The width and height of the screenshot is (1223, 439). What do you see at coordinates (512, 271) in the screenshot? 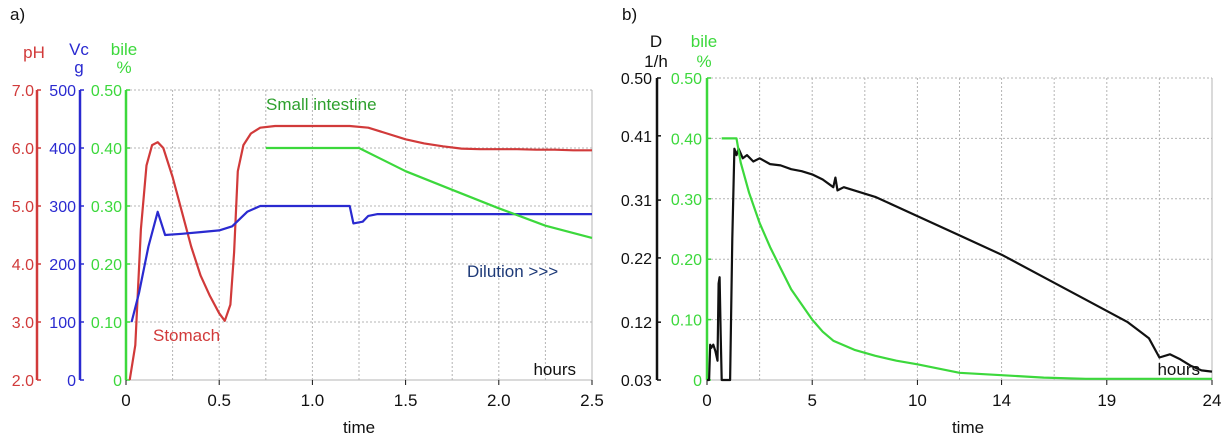
I see `annotation-dilution: Dilution >>>` at bounding box center [512, 271].